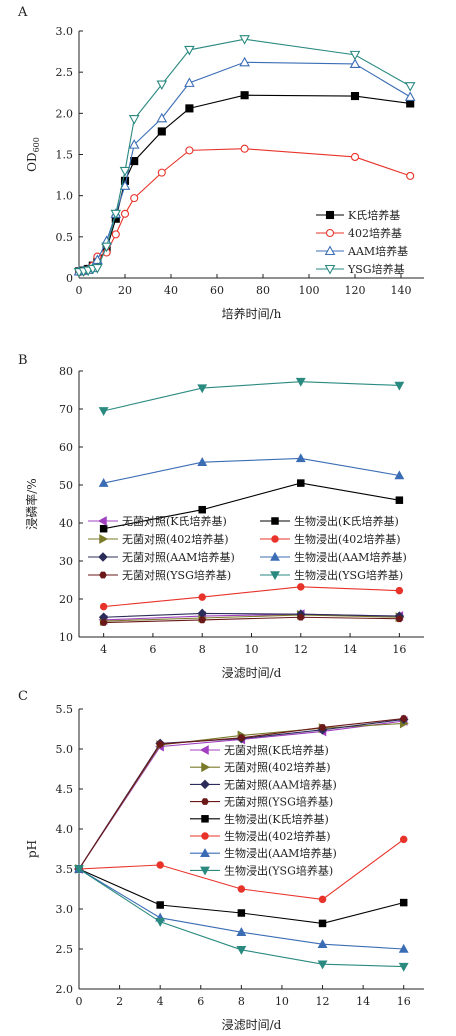 The width and height of the screenshot is (456, 1036). What do you see at coordinates (252, 313) in the screenshot?
I see `x-axis-label: 培养时间/h` at bounding box center [252, 313].